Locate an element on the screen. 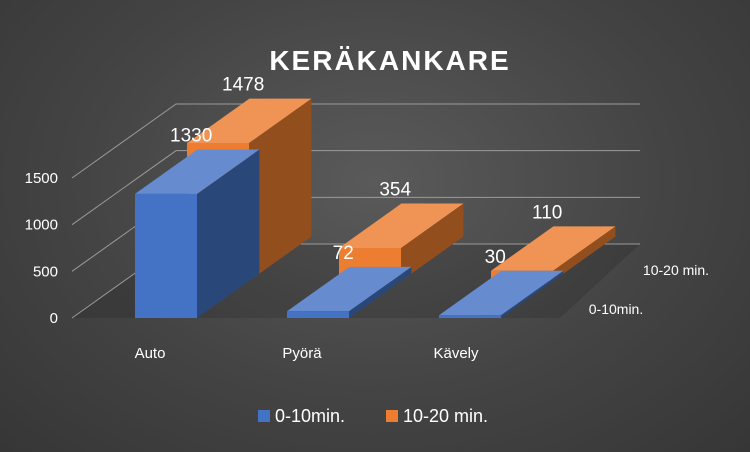 The width and height of the screenshot is (750, 452). legend-item: 0-10min. is located at coordinates (301, 416).